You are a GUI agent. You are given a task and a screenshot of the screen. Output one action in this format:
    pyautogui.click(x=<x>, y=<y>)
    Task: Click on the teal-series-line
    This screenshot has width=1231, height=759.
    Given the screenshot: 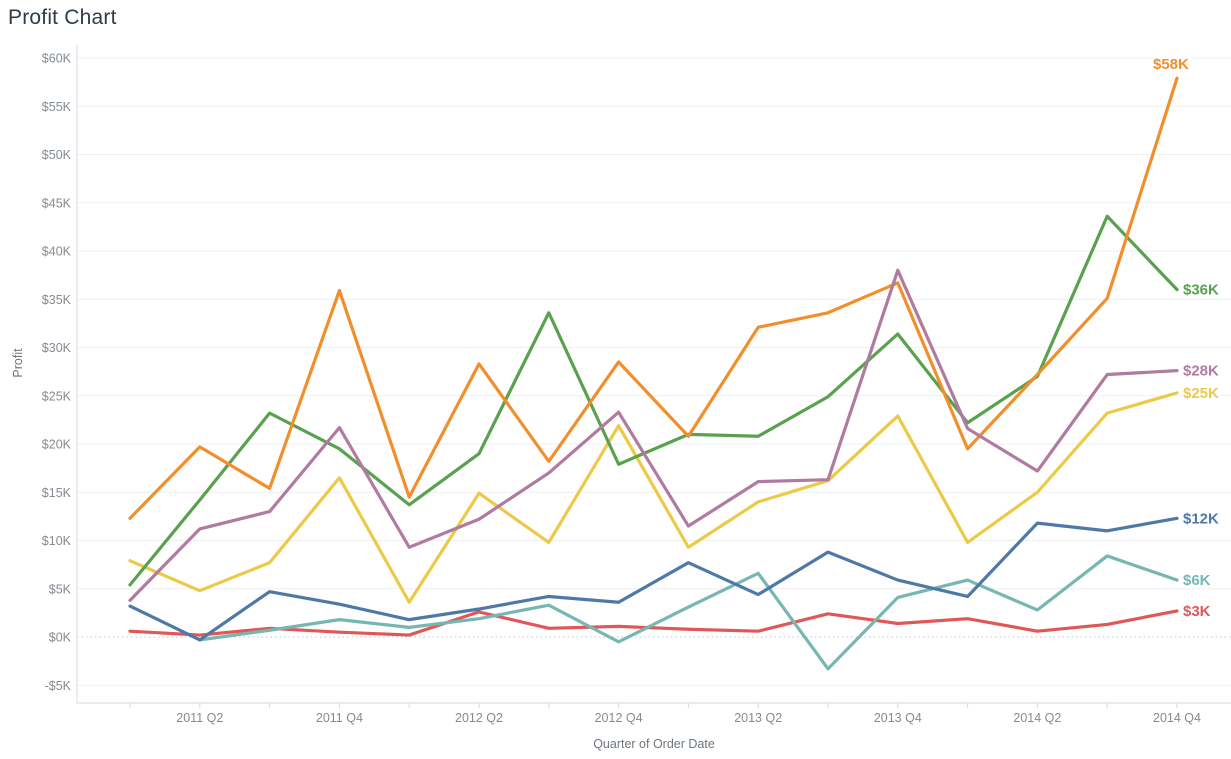 What is the action you would take?
    pyautogui.click(x=688, y=612)
    